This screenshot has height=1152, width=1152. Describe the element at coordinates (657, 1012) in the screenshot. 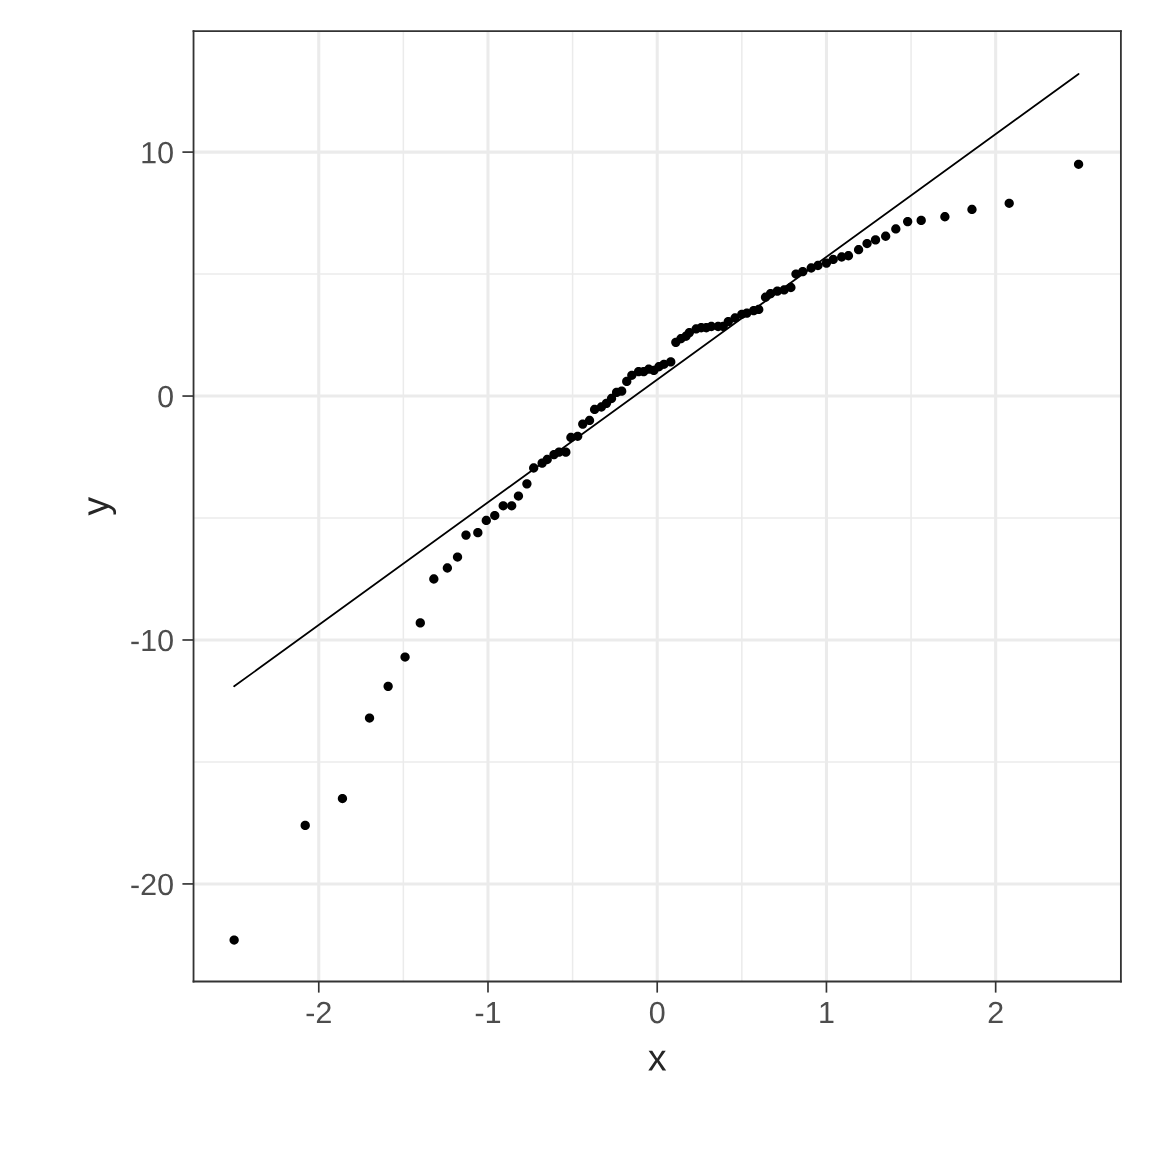

I see `x-tick-label: 0` at that location.